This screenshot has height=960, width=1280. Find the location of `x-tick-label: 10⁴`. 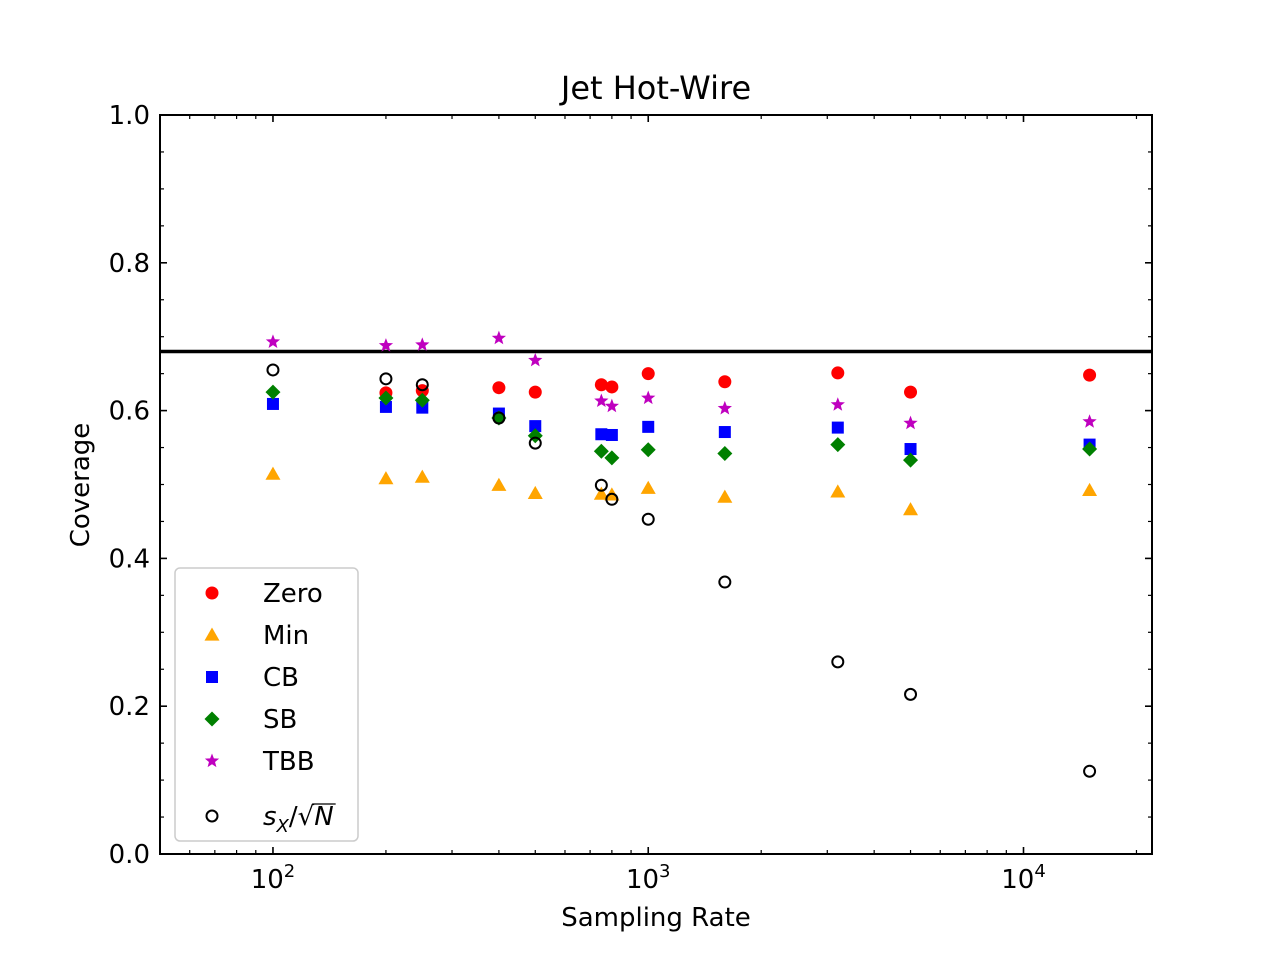

x-tick-label: 10⁴ is located at coordinates (1023, 878).